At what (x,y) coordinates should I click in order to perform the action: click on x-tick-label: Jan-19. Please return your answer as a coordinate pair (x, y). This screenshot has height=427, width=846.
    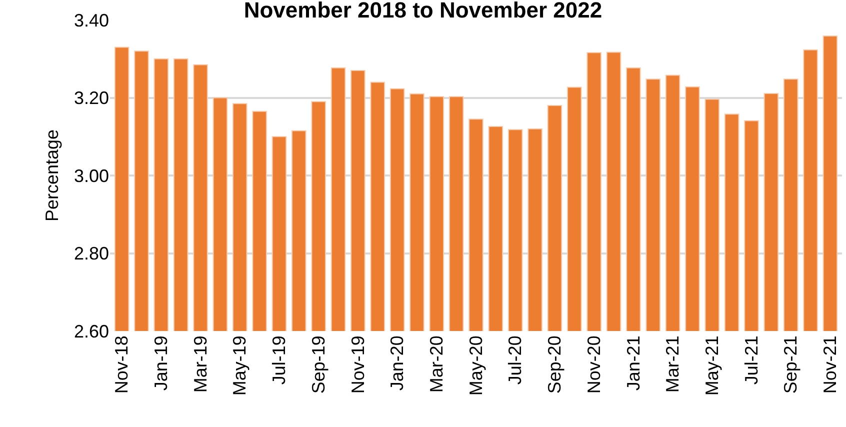
    Looking at the image, I should click on (161, 363).